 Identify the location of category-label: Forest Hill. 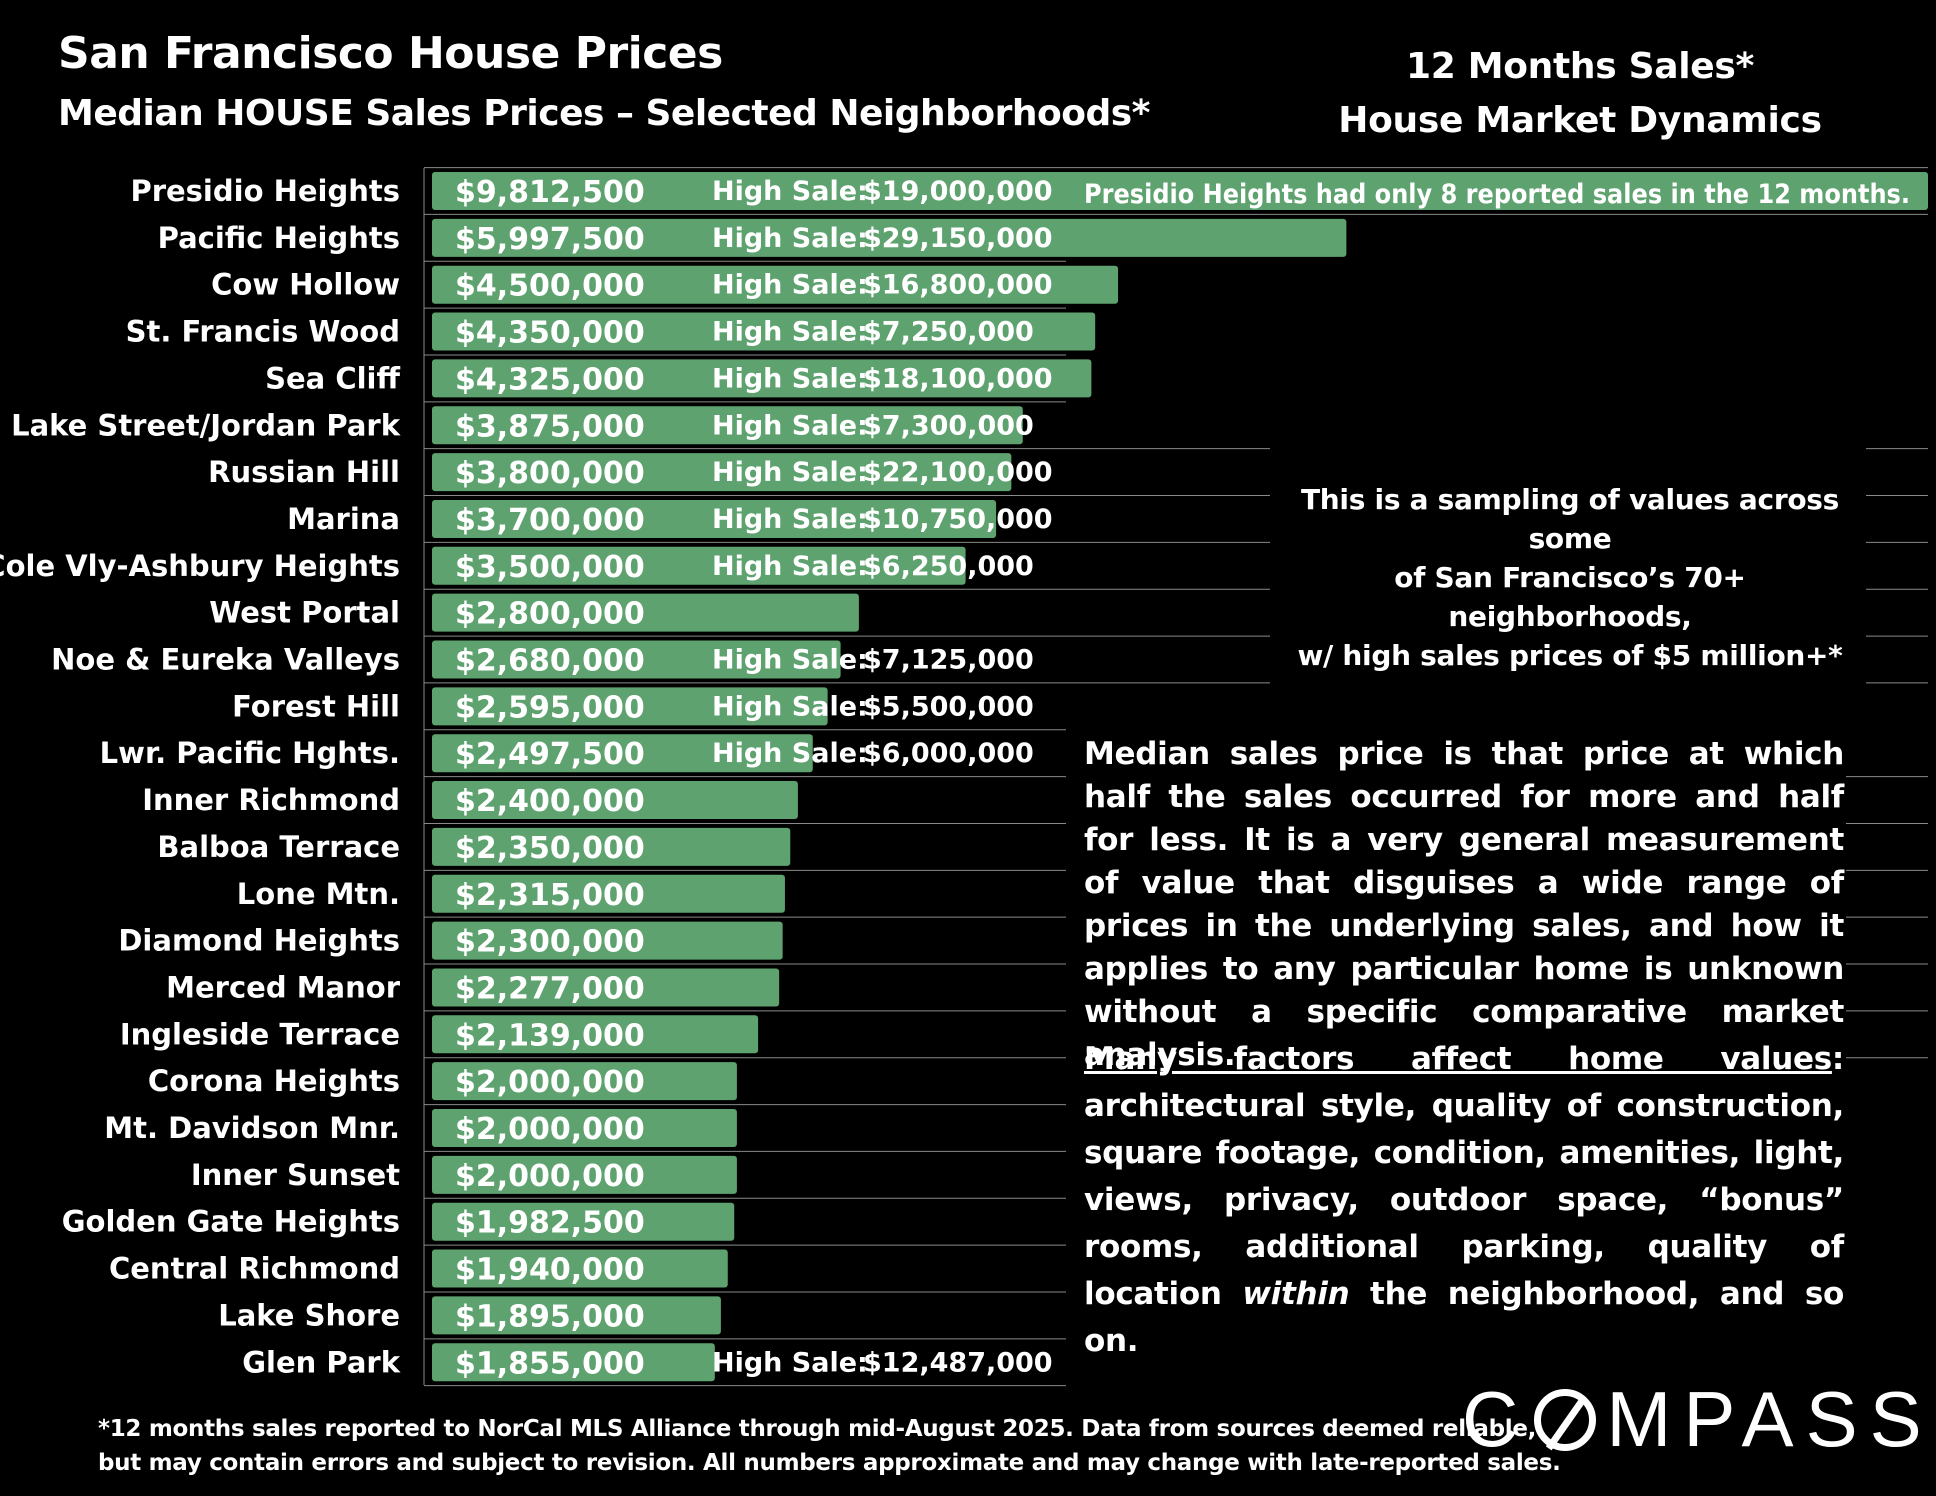
(316, 706).